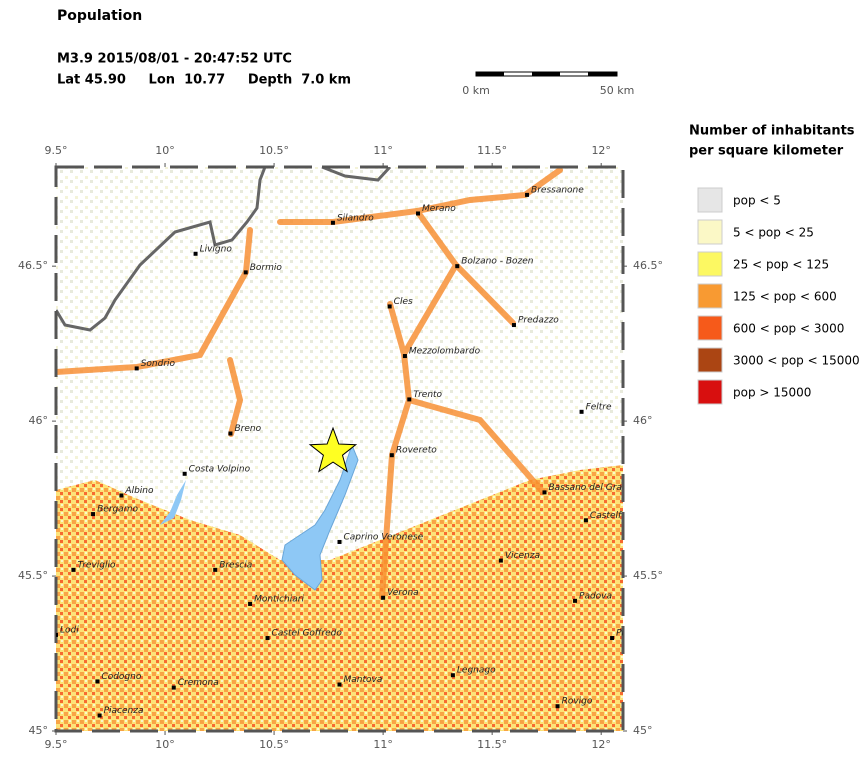 This screenshot has width=865, height=764. I want to click on legend-title: Number of inhabitants, so click(772, 131).